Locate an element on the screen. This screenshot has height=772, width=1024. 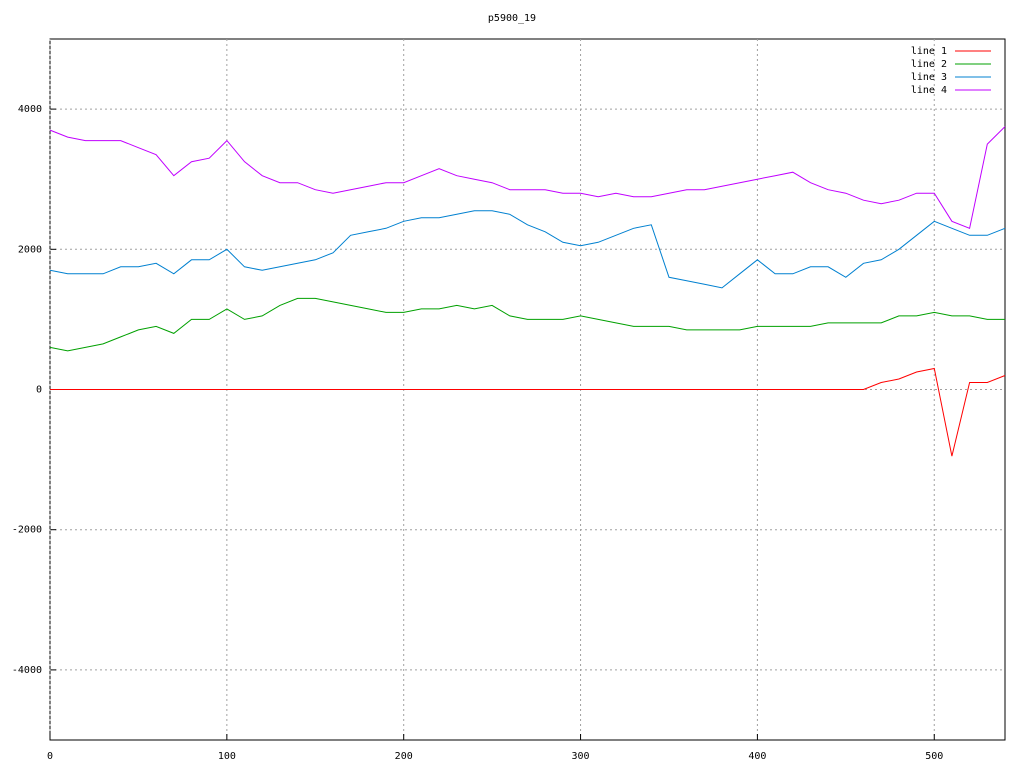
x-tick-label: 500 is located at coordinates (934, 756).